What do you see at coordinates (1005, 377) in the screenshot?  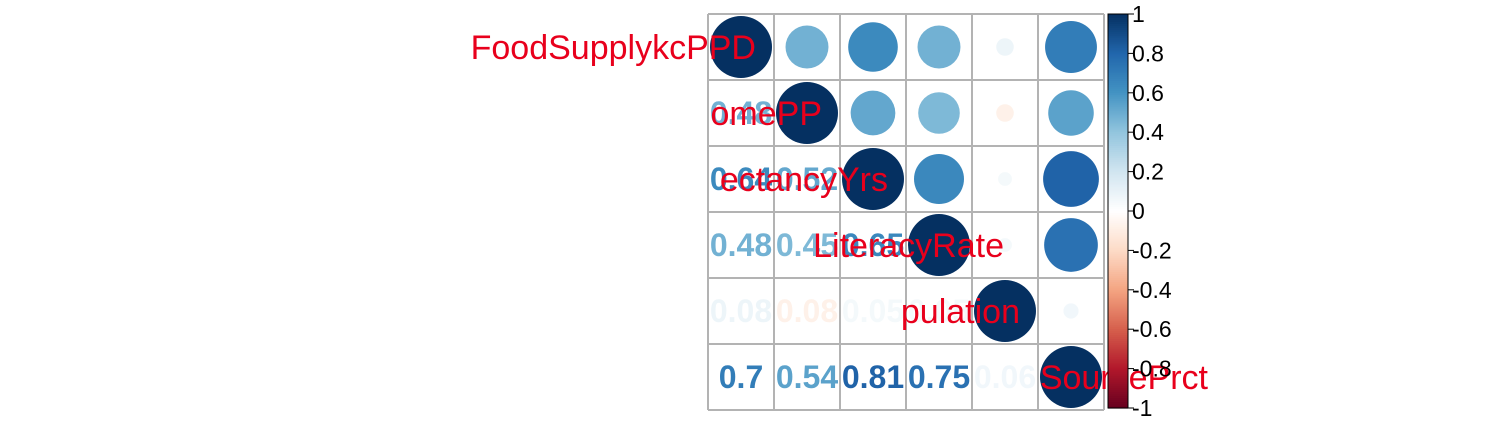 I see `corr-value: 0.06` at bounding box center [1005, 377].